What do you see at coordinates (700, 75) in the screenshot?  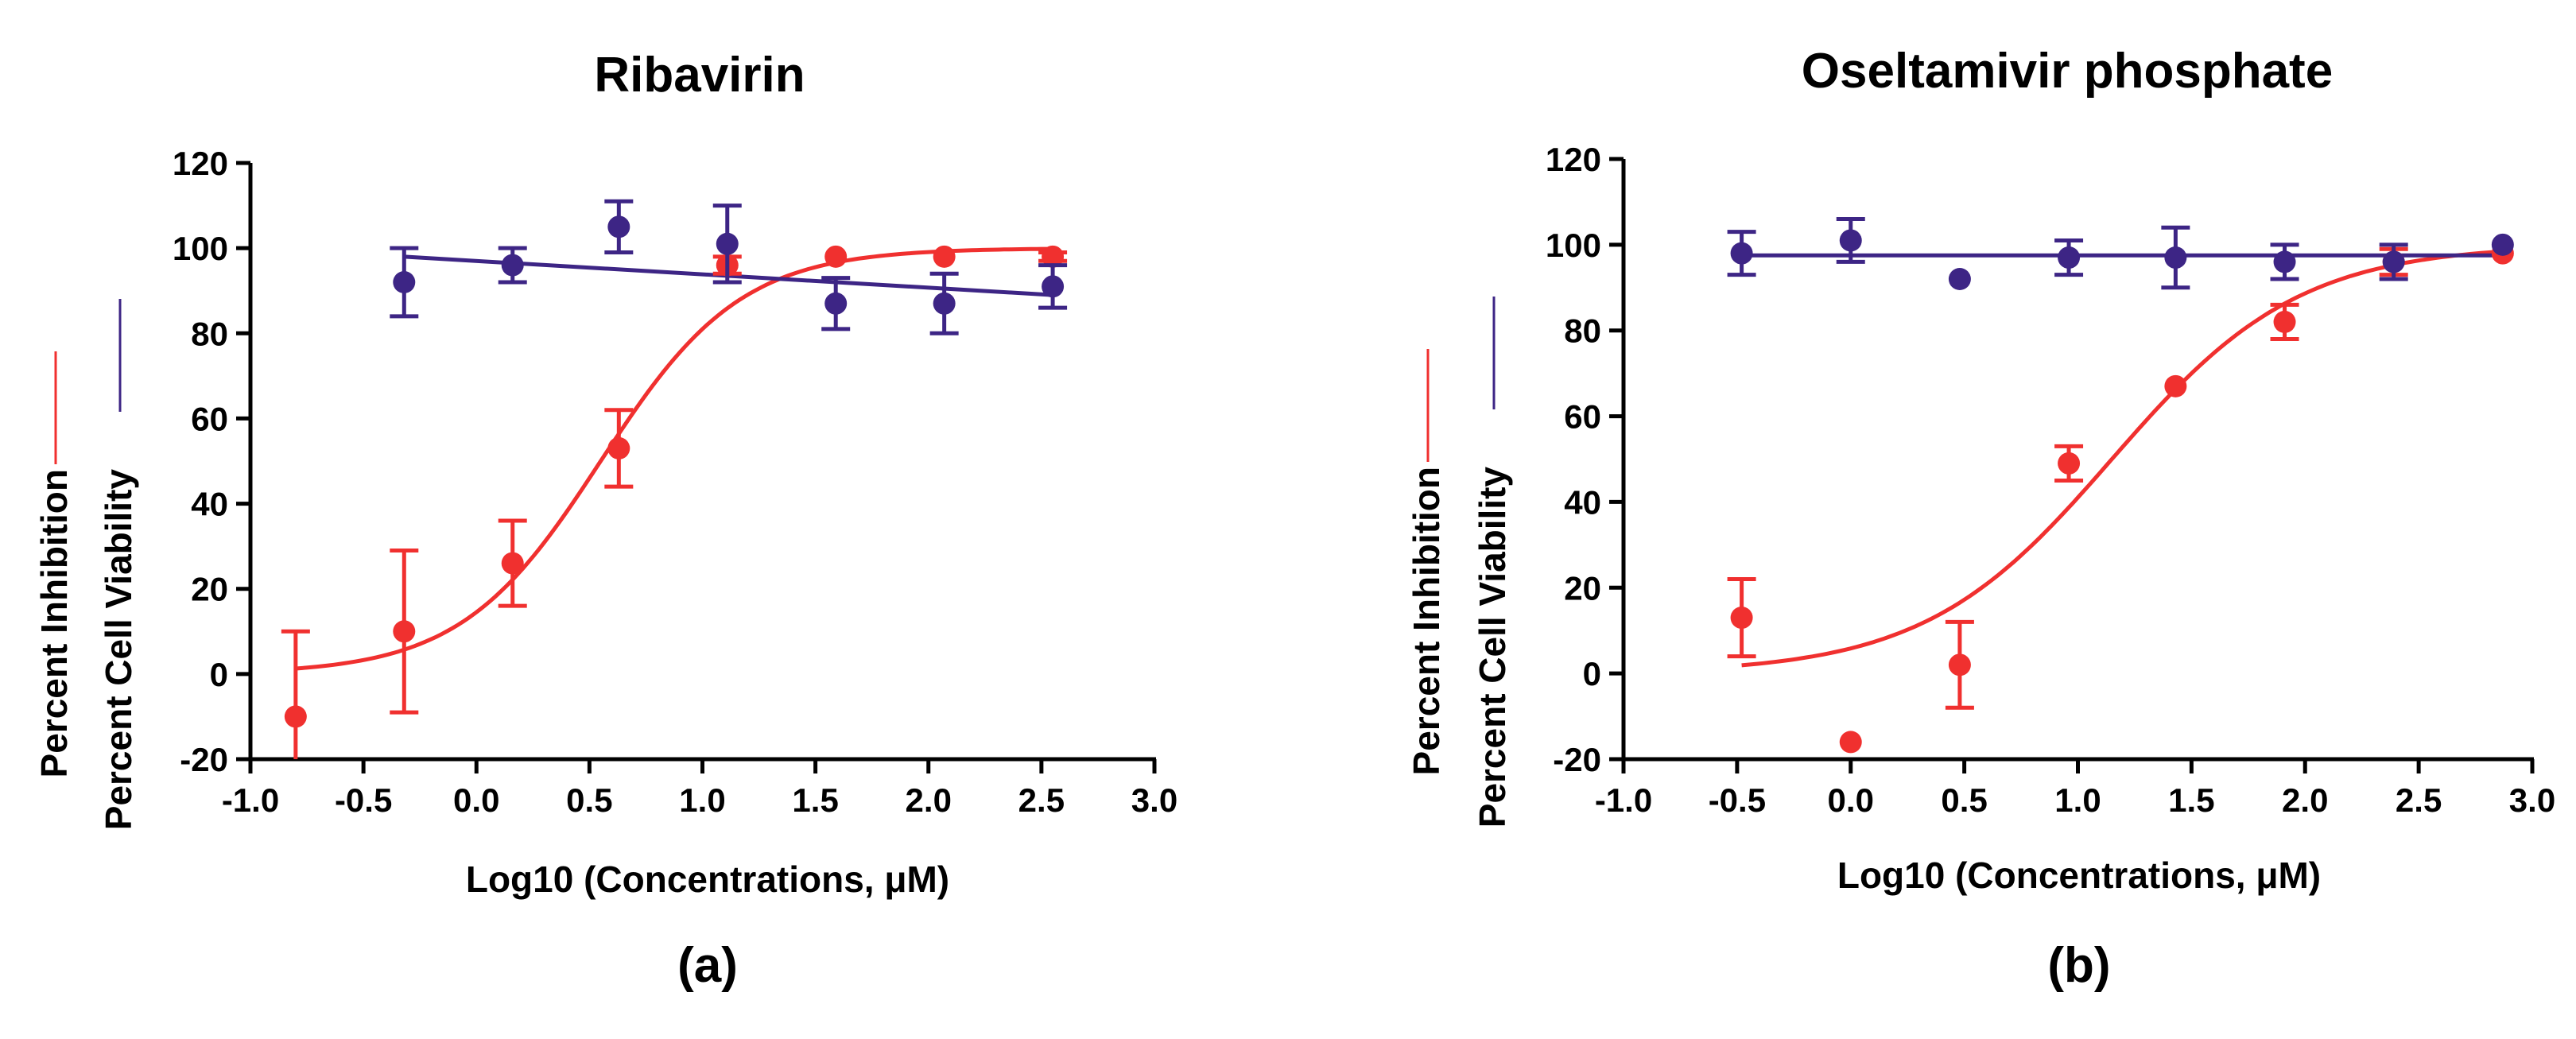 I see `chart-title: Ribavirin` at bounding box center [700, 75].